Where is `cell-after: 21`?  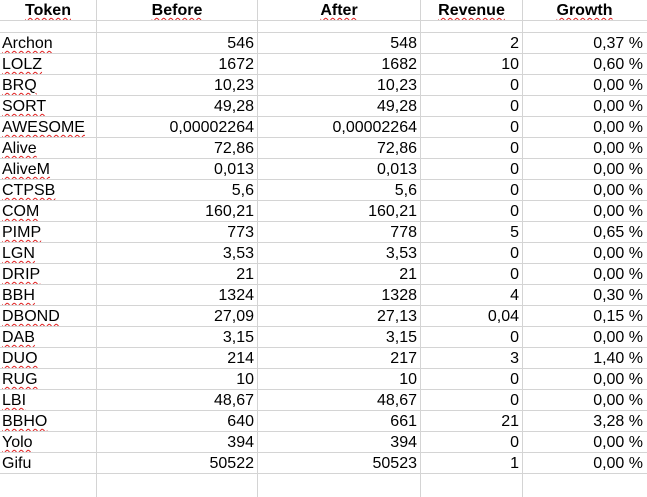 cell-after: 21 is located at coordinates (339, 274).